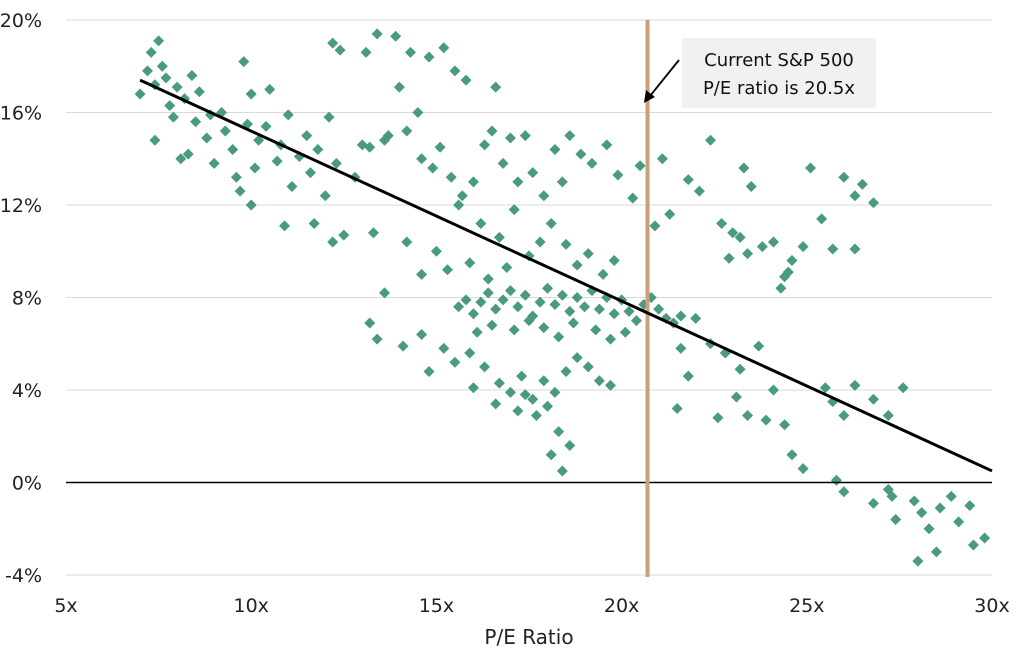  Describe the element at coordinates (779, 73) in the screenshot. I see `annotation-box` at that location.